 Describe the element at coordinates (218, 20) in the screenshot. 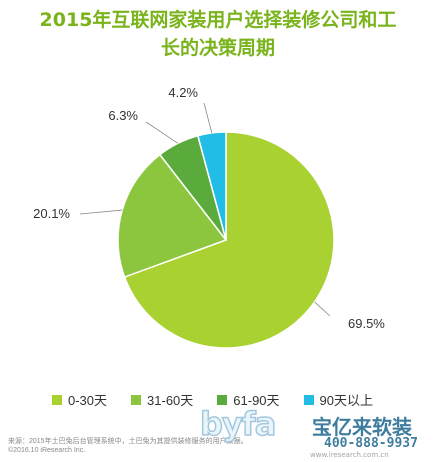

I see `chart-title-line-1: 2015年互联网家装用户选择装修公司和工` at that location.